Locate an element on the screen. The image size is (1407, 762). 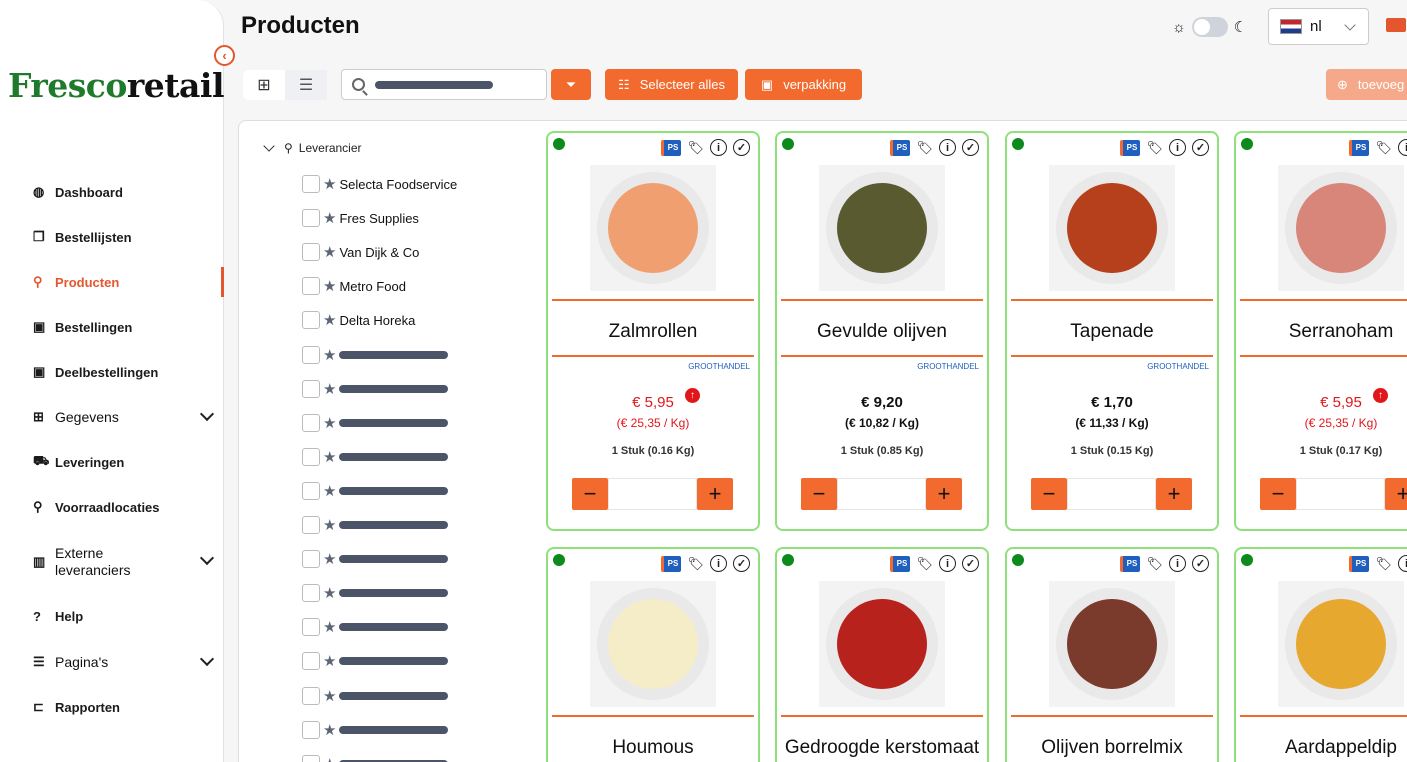
language-select: nl is located at coordinates (1318, 26).